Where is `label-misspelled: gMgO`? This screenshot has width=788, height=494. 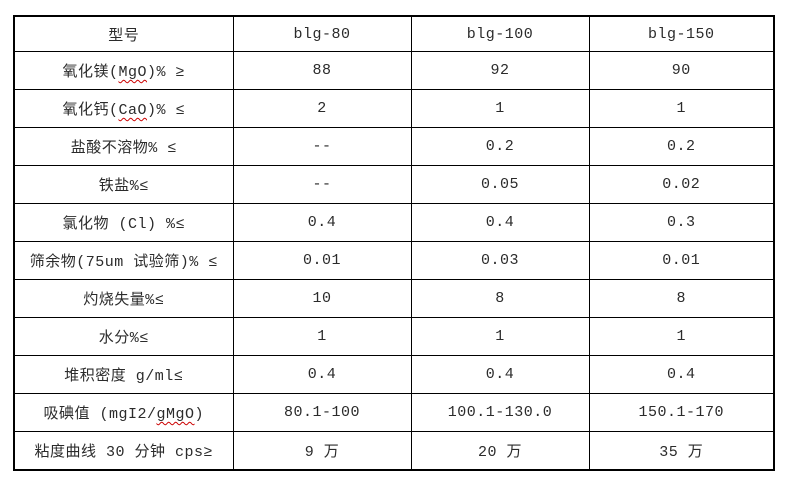
label-misspelled: gMgO is located at coordinates (175, 414).